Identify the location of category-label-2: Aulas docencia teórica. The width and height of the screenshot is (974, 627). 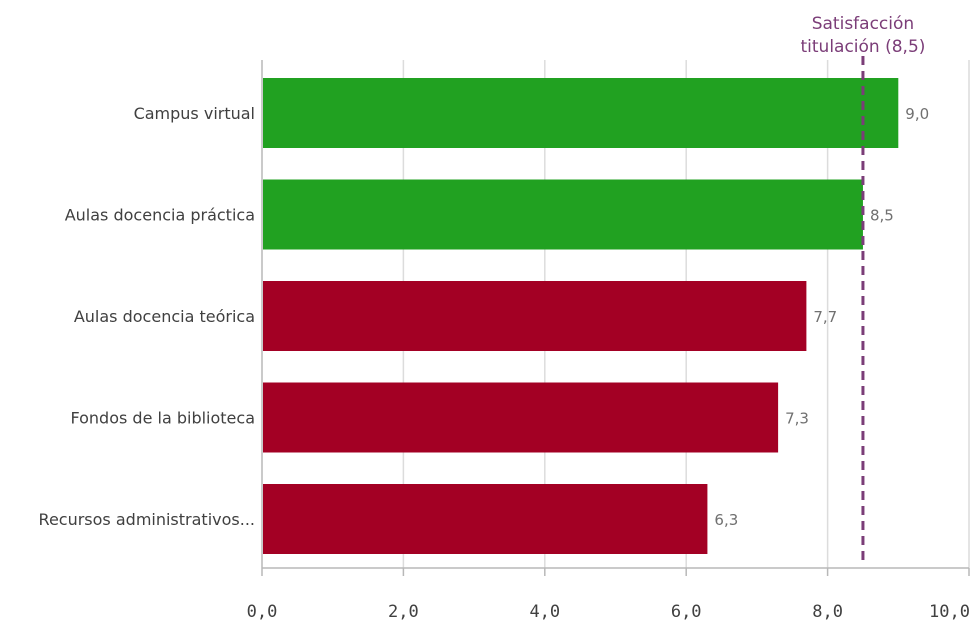
(164, 316).